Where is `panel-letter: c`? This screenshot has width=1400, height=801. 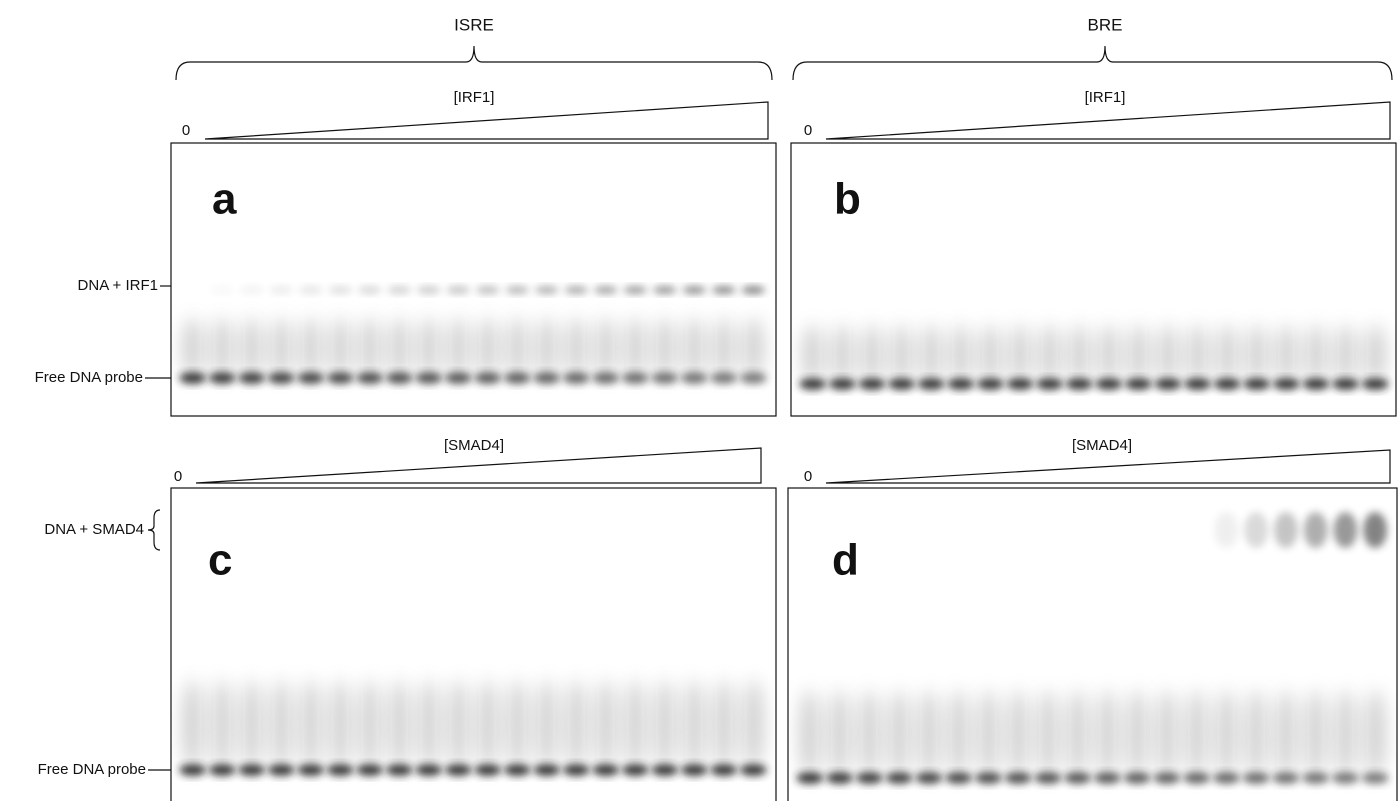 panel-letter: c is located at coordinates (220, 560).